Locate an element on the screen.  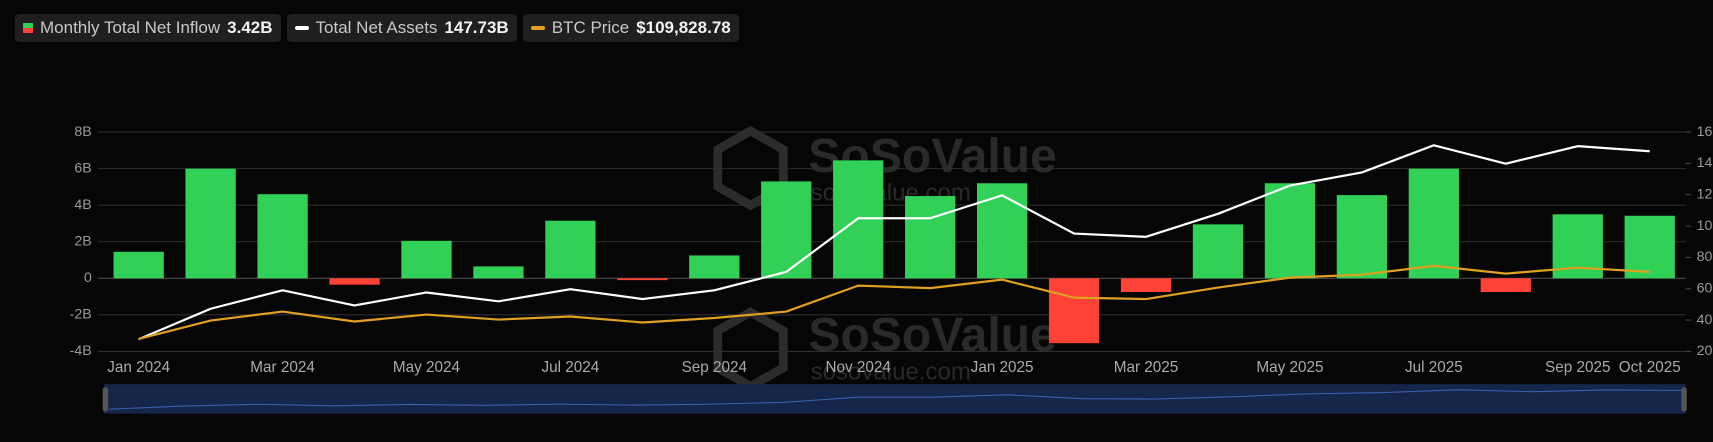
x-tick-label: May 2025 is located at coordinates (1289, 367).